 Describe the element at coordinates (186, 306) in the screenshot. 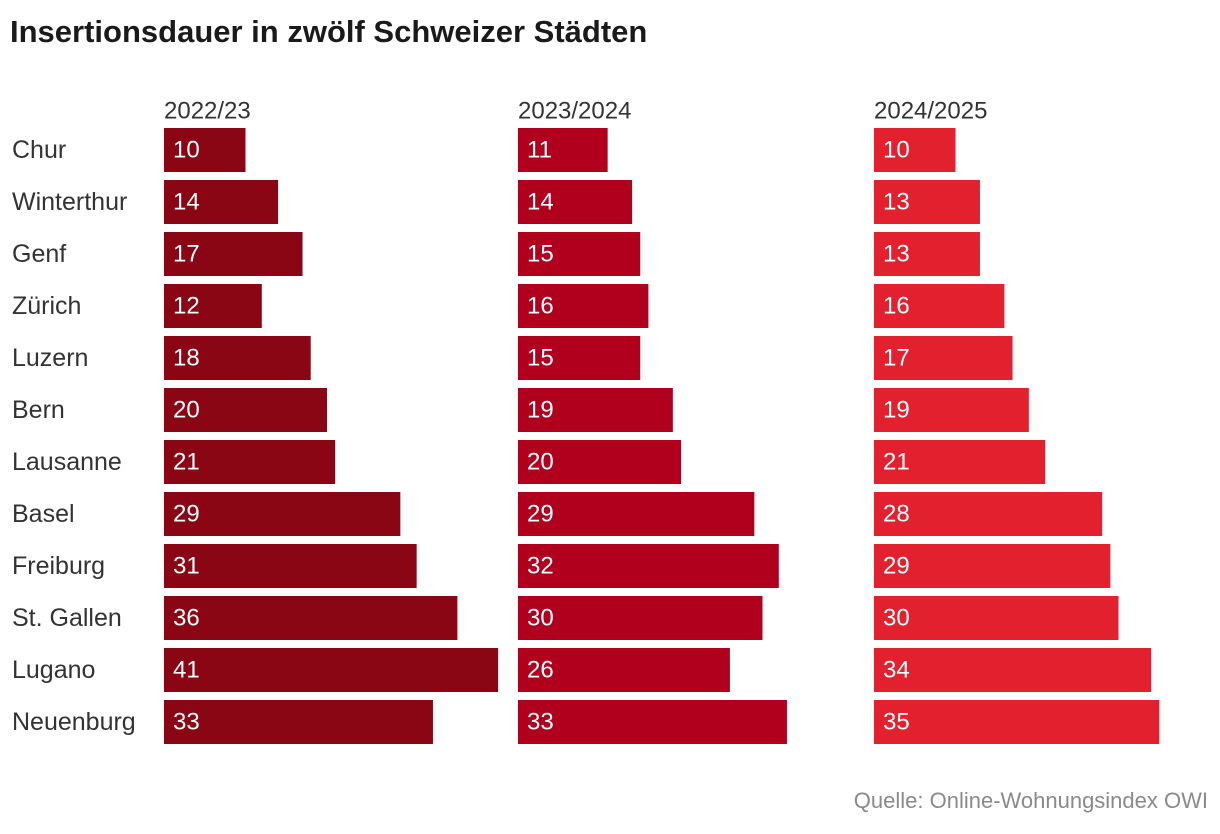

I see `data-label: 12` at that location.